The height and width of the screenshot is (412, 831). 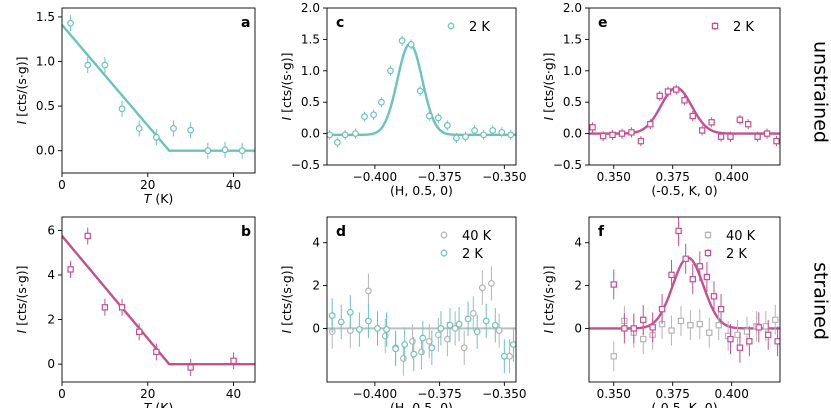 I want to click on legend-label: 40 K, so click(x=477, y=236).